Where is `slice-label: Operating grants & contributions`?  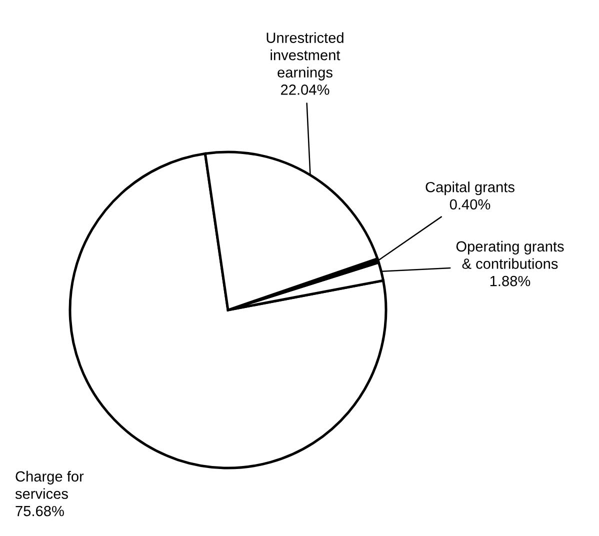 slice-label: Operating grants & contributions is located at coordinates (510, 254).